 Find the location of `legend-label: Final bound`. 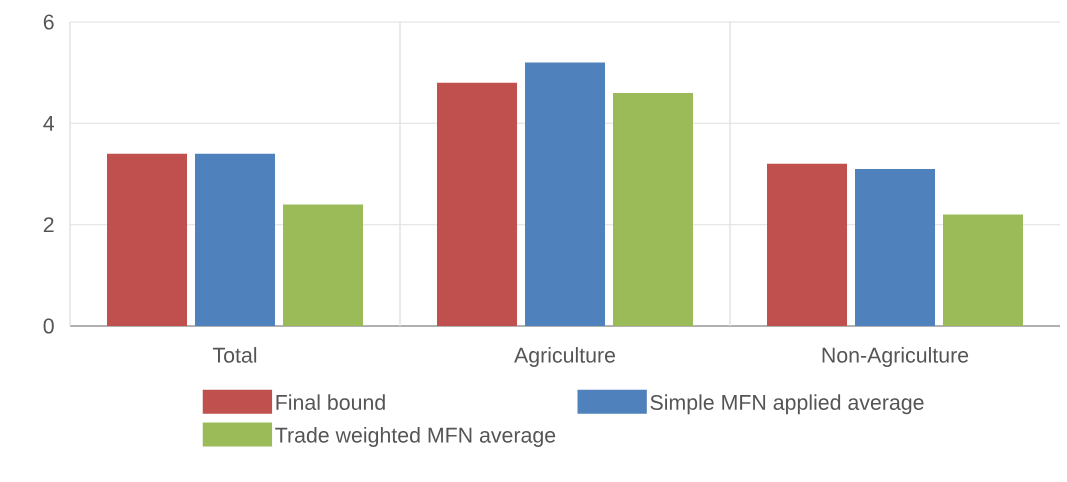

legend-label: Final bound is located at coordinates (330, 402).